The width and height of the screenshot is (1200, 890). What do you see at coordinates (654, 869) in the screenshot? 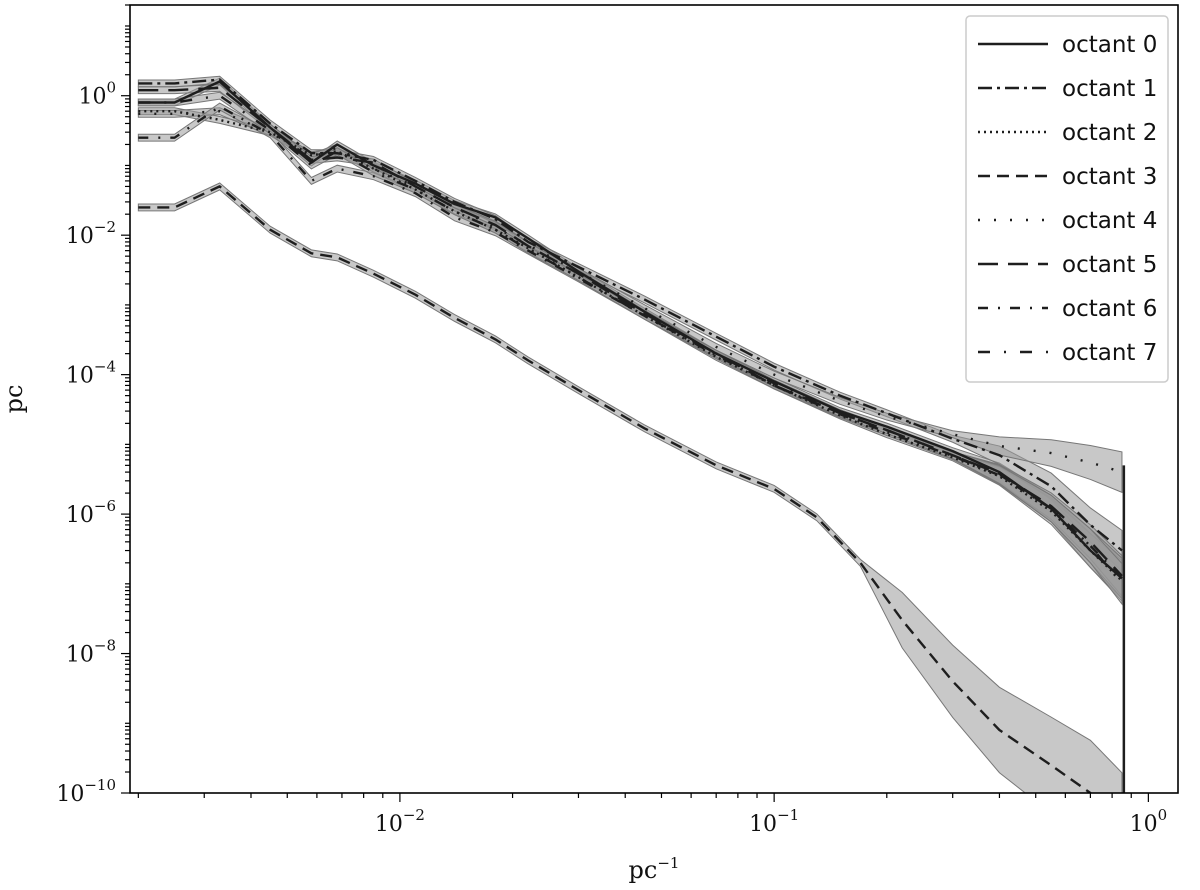
I see `x-axis-label: pc−1` at bounding box center [654, 869].